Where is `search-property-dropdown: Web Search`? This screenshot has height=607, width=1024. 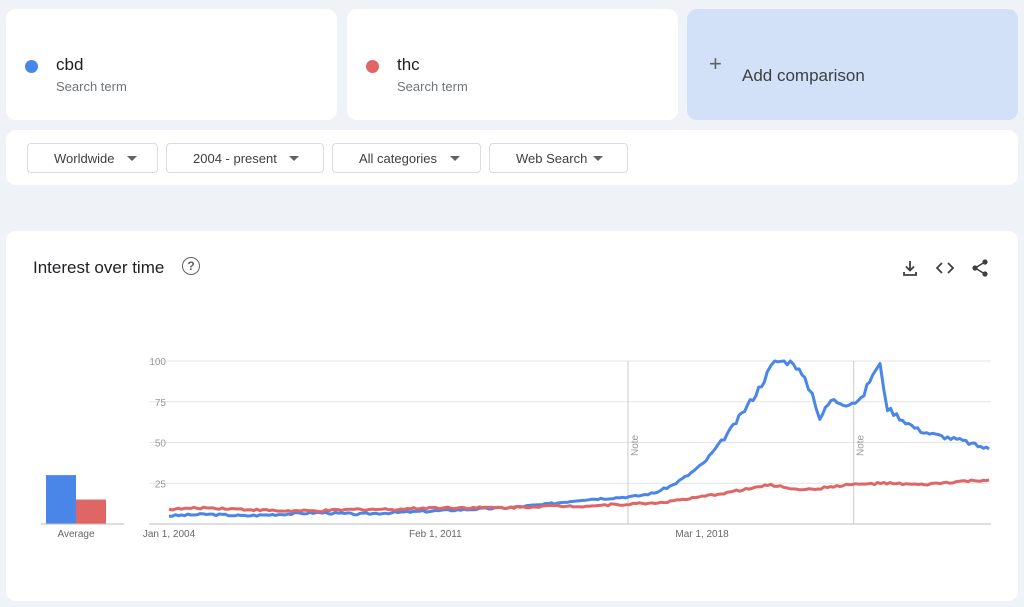
search-property-dropdown: Web Search is located at coordinates (558, 158).